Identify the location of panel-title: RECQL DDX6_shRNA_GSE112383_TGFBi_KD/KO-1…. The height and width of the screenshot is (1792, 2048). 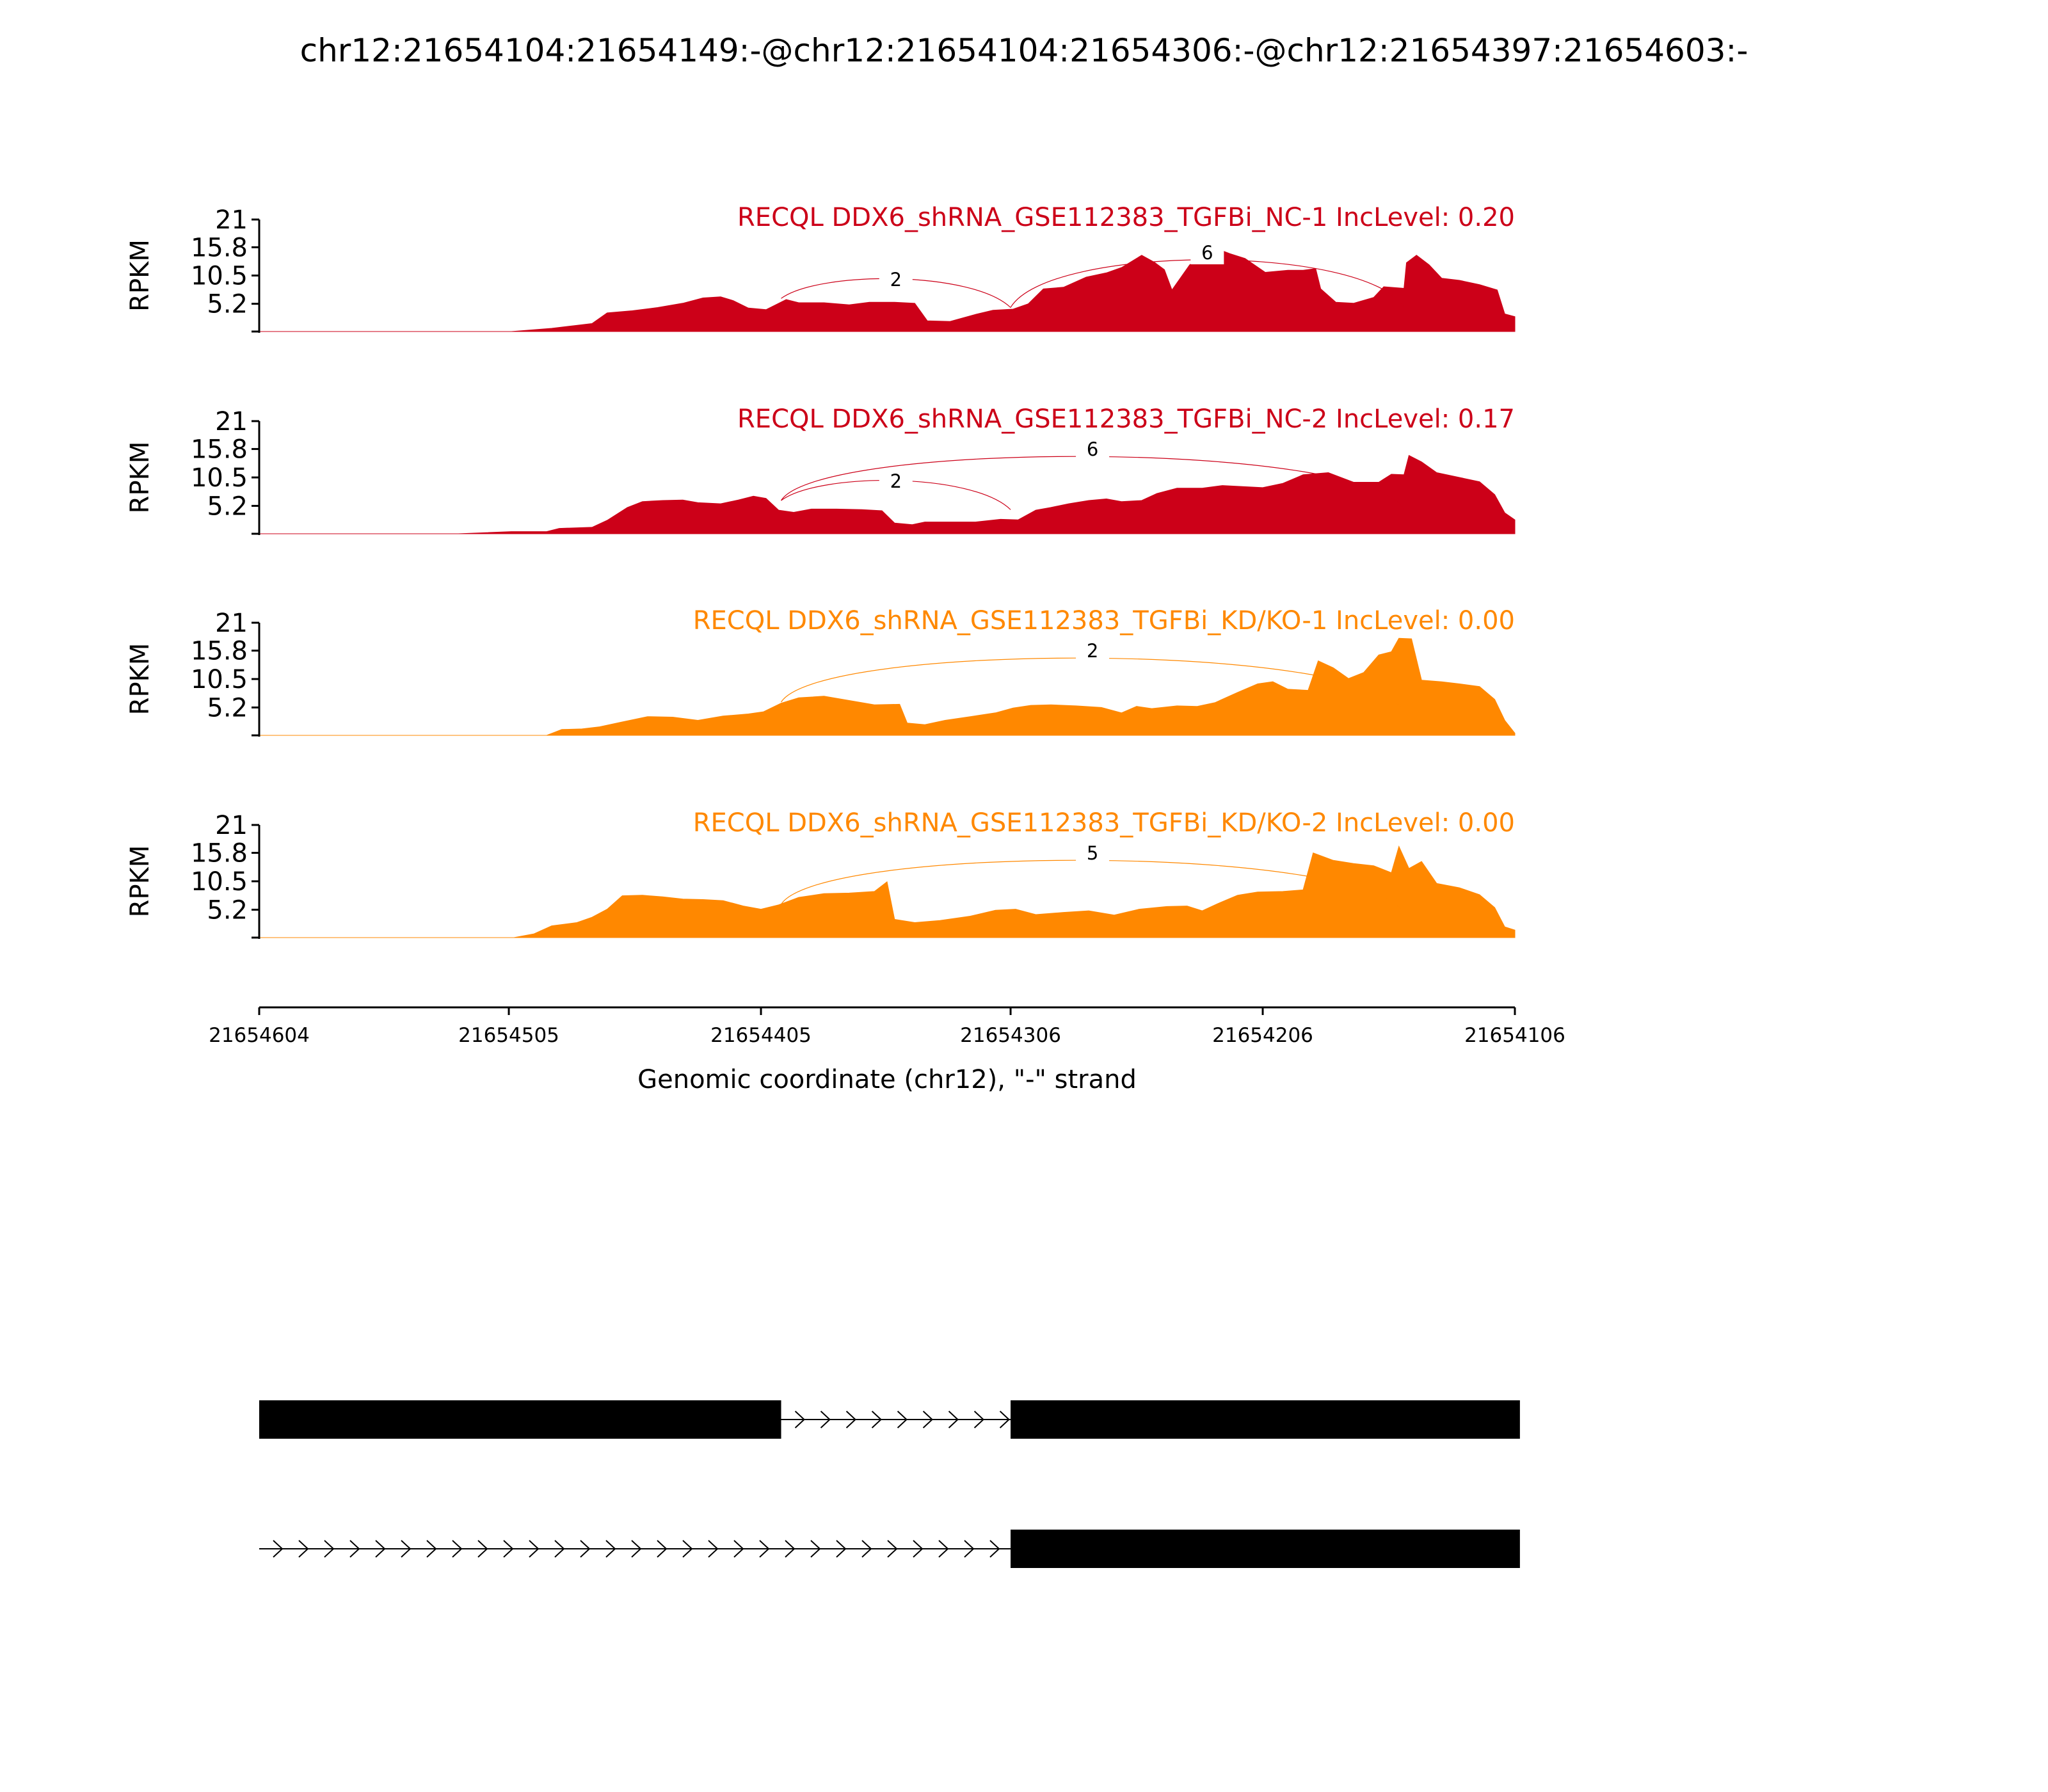
(1104, 621).